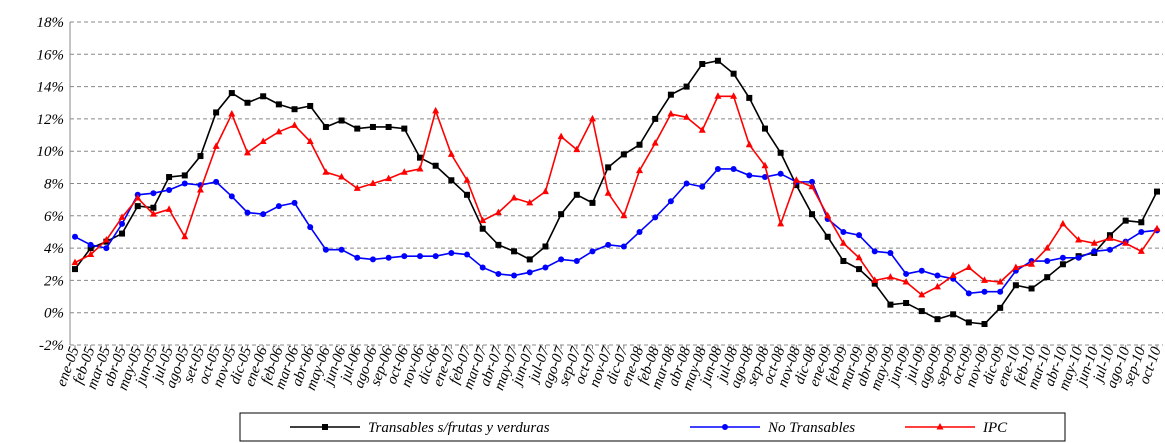 Image resolution: width=1165 pixels, height=443 pixels. I want to click on y-tick-label: 4%, so click(54, 249).